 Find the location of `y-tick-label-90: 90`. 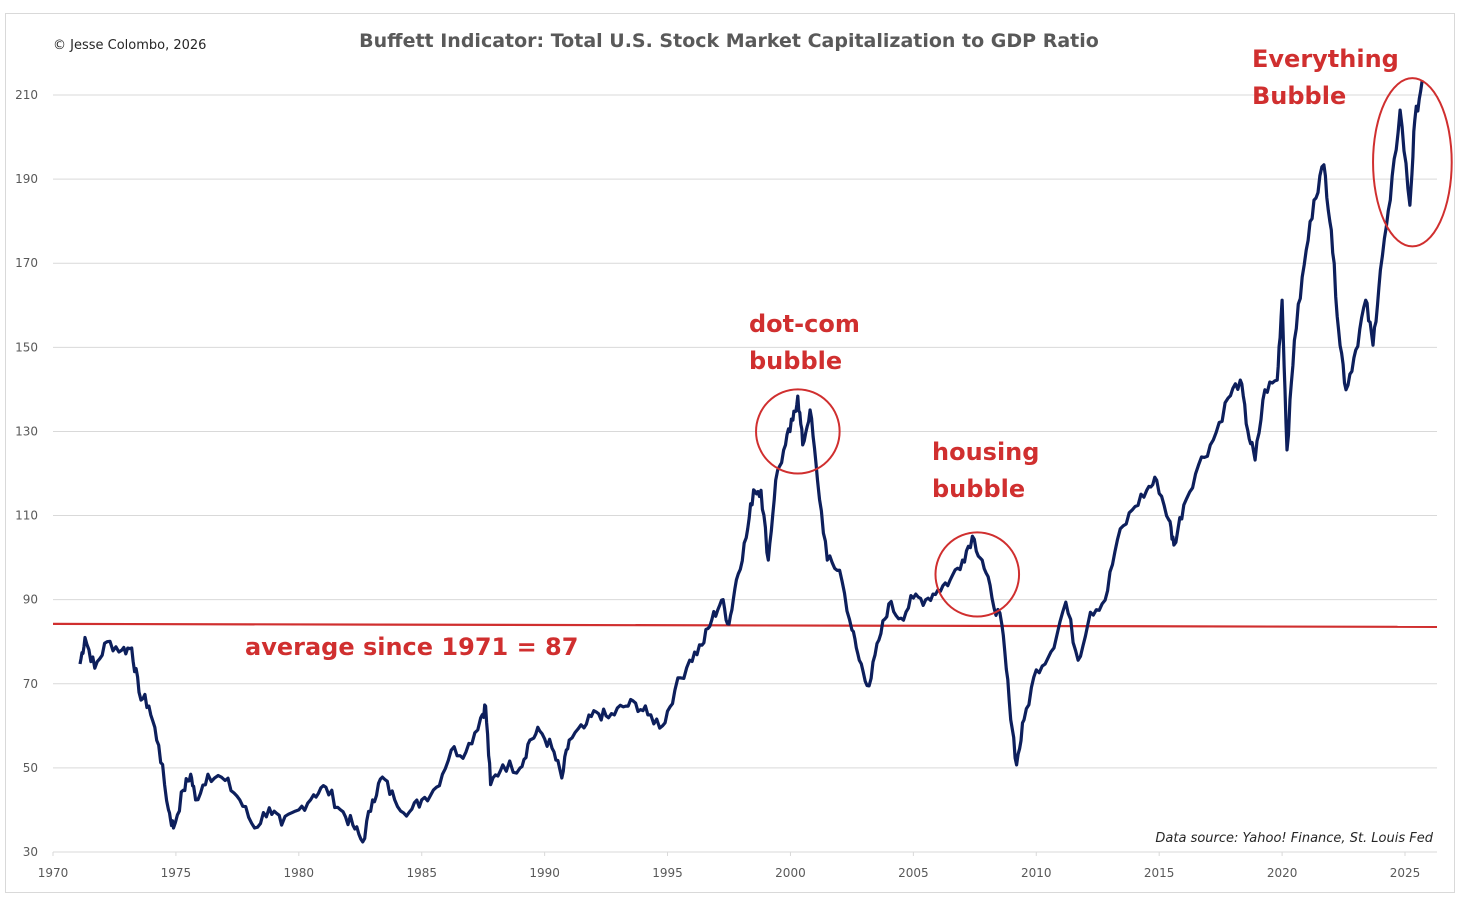

y-tick-label-90: 90 is located at coordinates (30, 600).